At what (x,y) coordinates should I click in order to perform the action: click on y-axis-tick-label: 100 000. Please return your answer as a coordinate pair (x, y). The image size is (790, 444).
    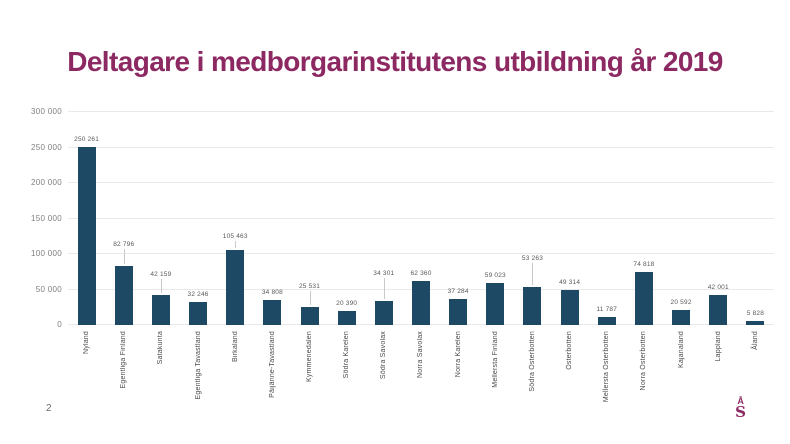
    Looking at the image, I should click on (46, 253).